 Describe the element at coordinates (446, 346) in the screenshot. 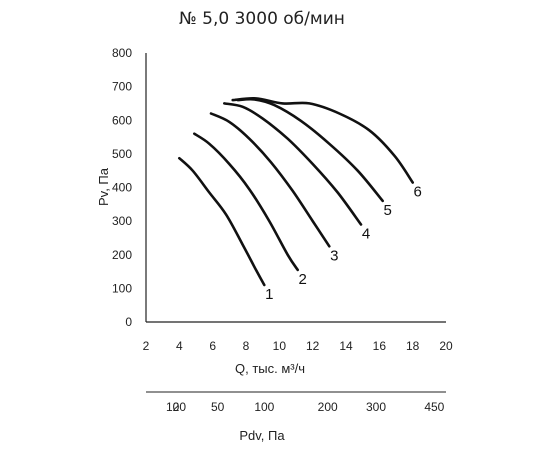

I see `x-tick-label: 20` at that location.